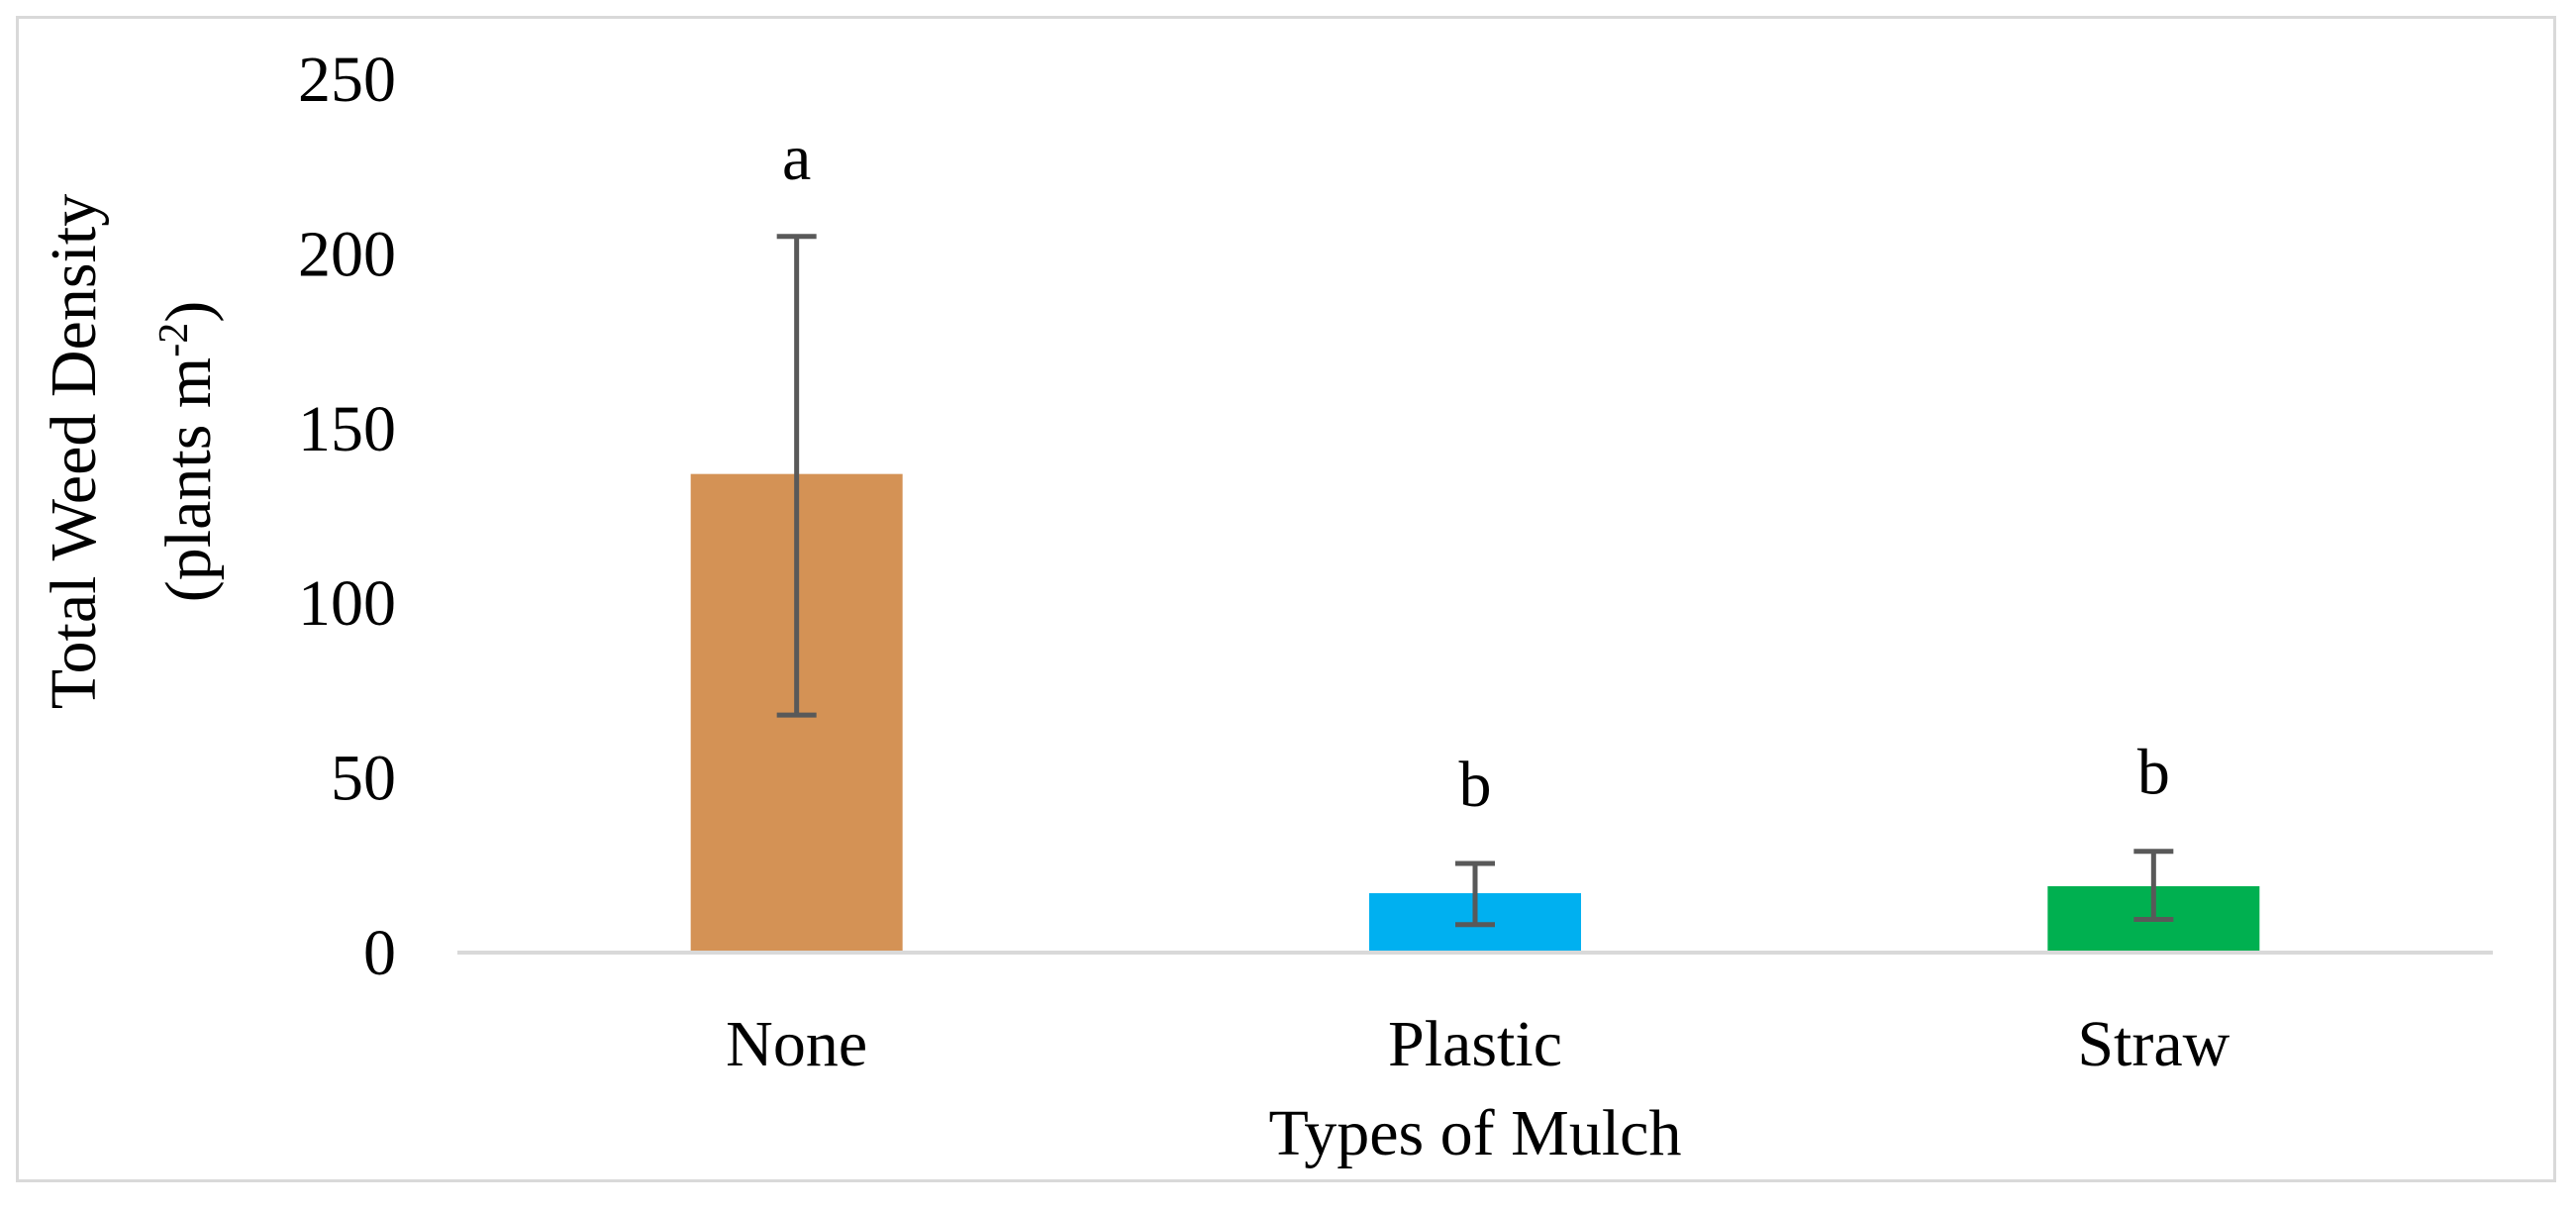  I want to click on y-axis-title-line1: Total Weed Density, so click(74, 452).